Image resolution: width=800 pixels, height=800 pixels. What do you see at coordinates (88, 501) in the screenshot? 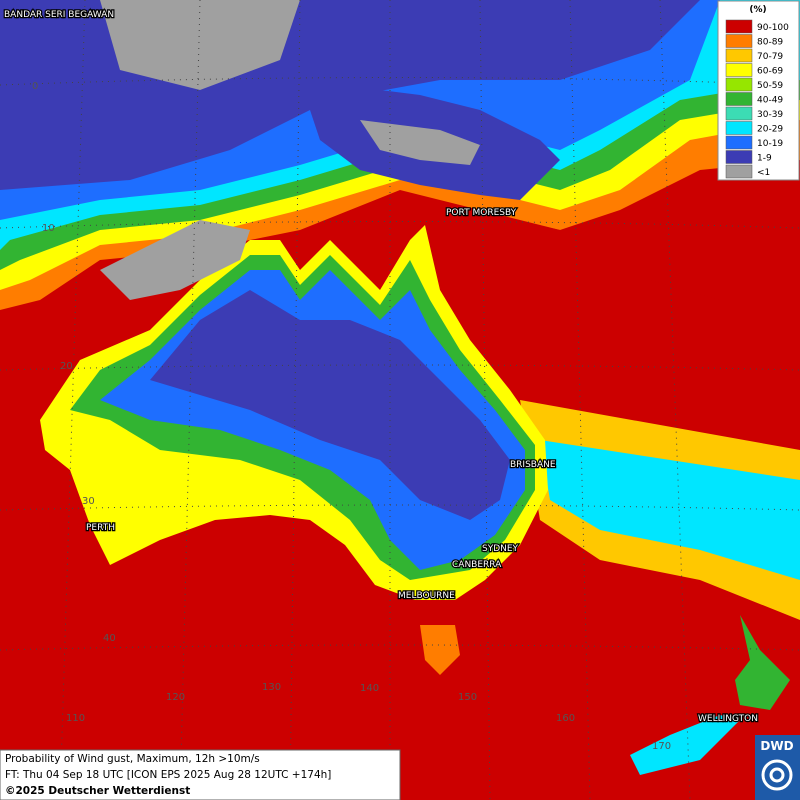
I see `lat-label: 30` at bounding box center [88, 501].